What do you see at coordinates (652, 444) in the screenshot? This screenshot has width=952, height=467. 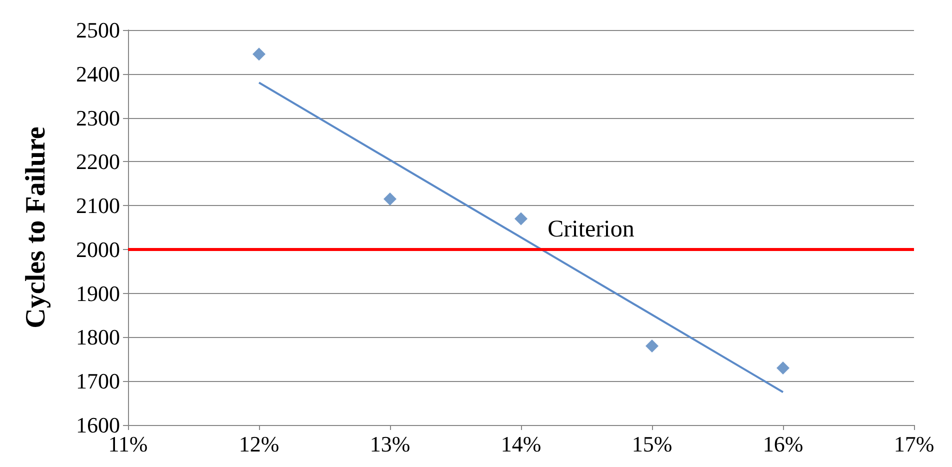 I see `x-tick-label: 15%` at bounding box center [652, 444].